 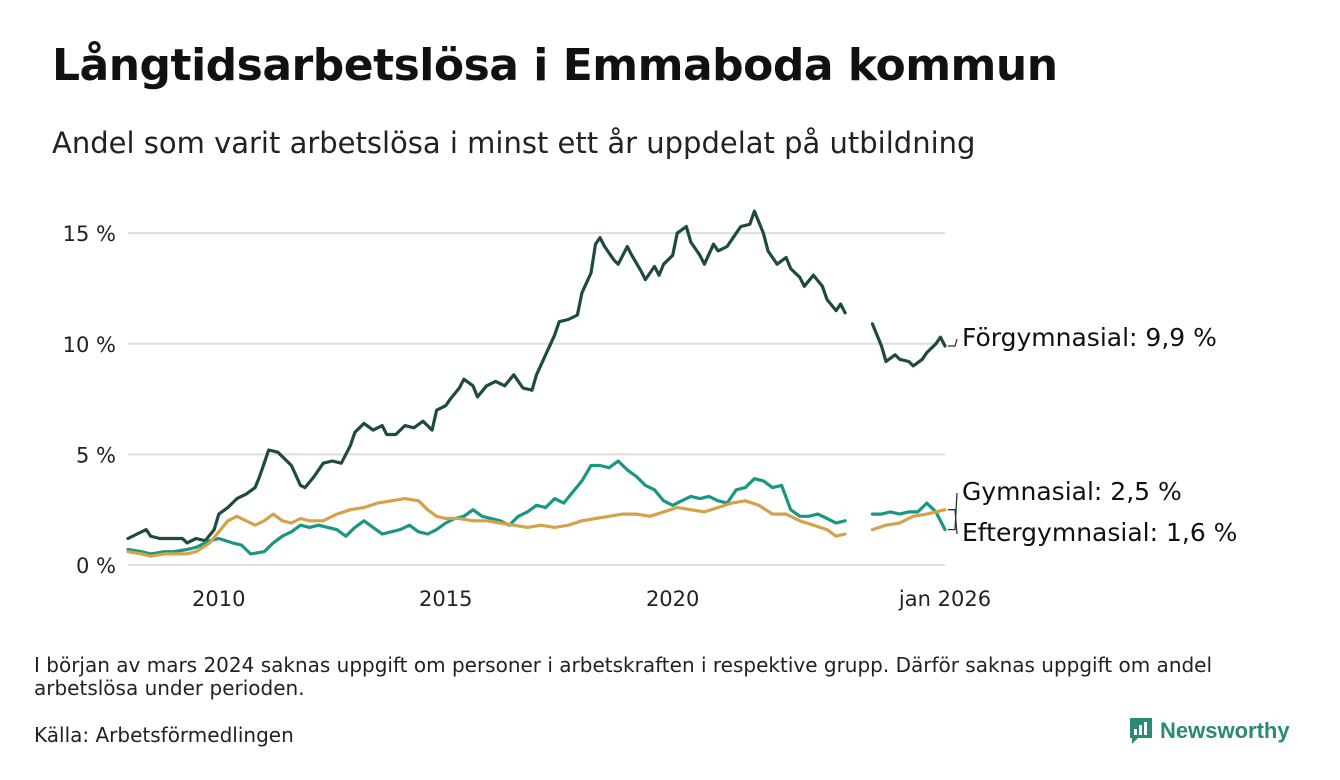 What do you see at coordinates (89, 345) in the screenshot?
I see `y-tick-label: 10 %` at bounding box center [89, 345].